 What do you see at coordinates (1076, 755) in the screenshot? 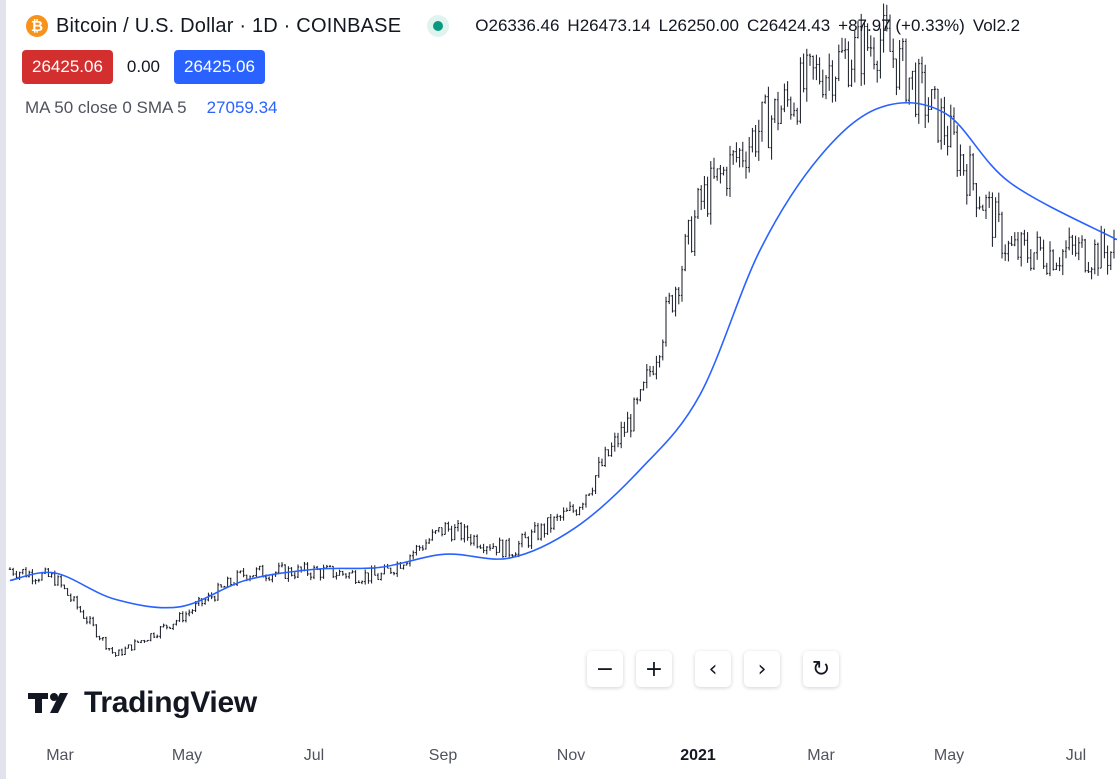
I see `time-label-jul-2021: Jul` at bounding box center [1076, 755].